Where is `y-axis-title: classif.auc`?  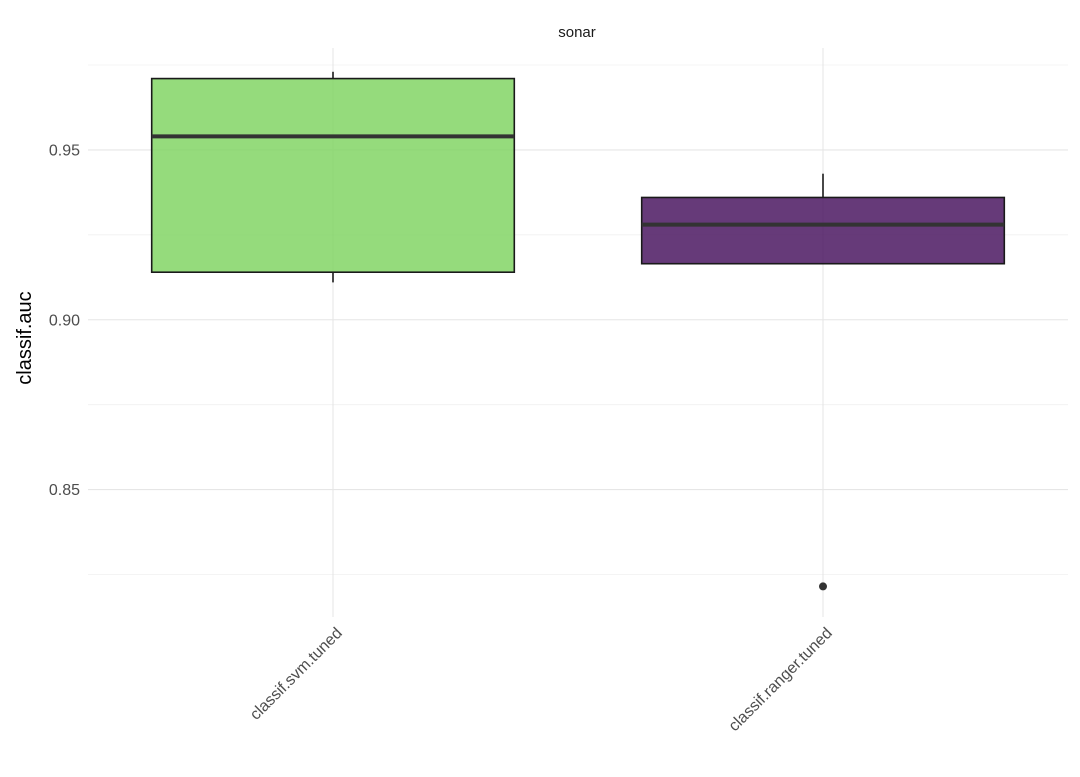 y-axis-title: classif.auc is located at coordinates (25, 337).